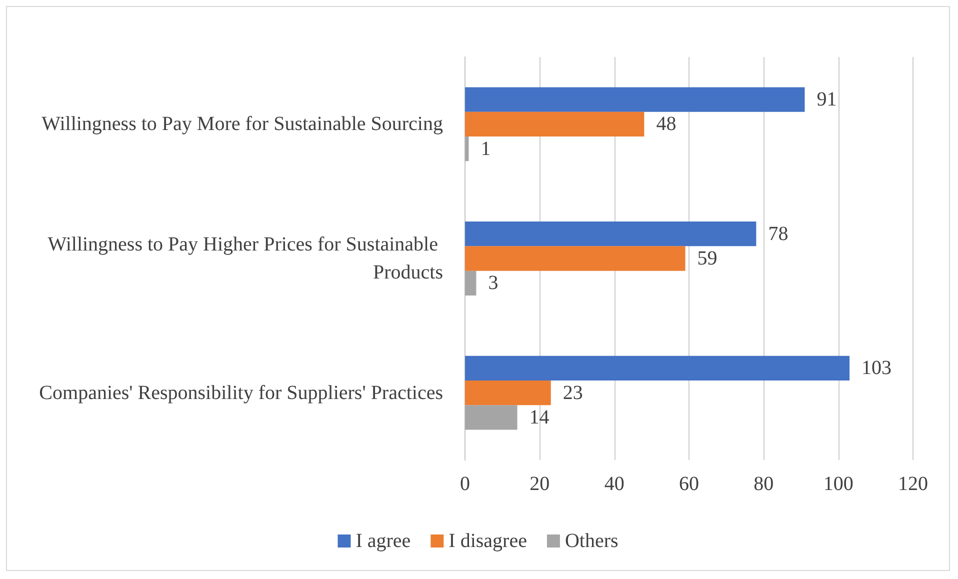  I want to click on x-tick-label: 20, so click(540, 484).